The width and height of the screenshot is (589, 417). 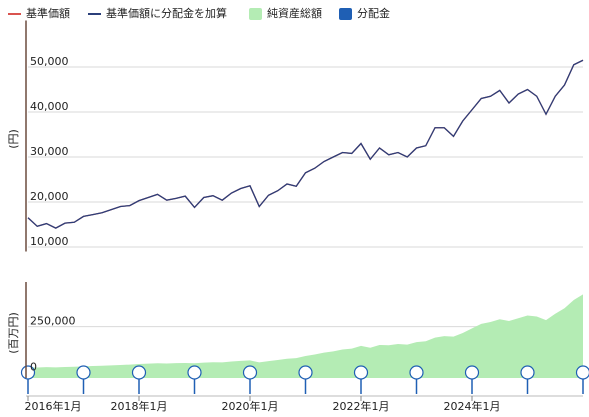 I want to click on x-tick-label: 2020年1月, so click(x=250, y=406).